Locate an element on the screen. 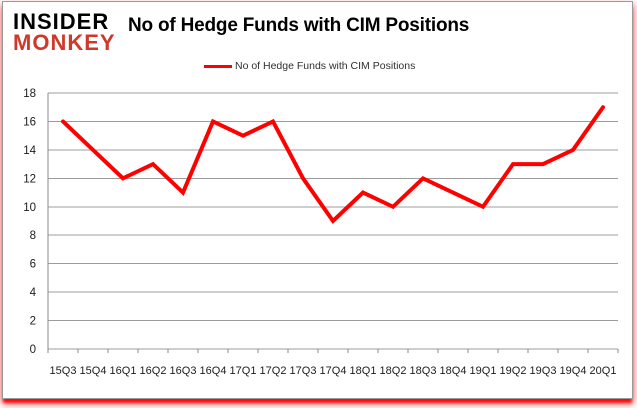  x-axis-label: 18Q2 is located at coordinates (393, 371).